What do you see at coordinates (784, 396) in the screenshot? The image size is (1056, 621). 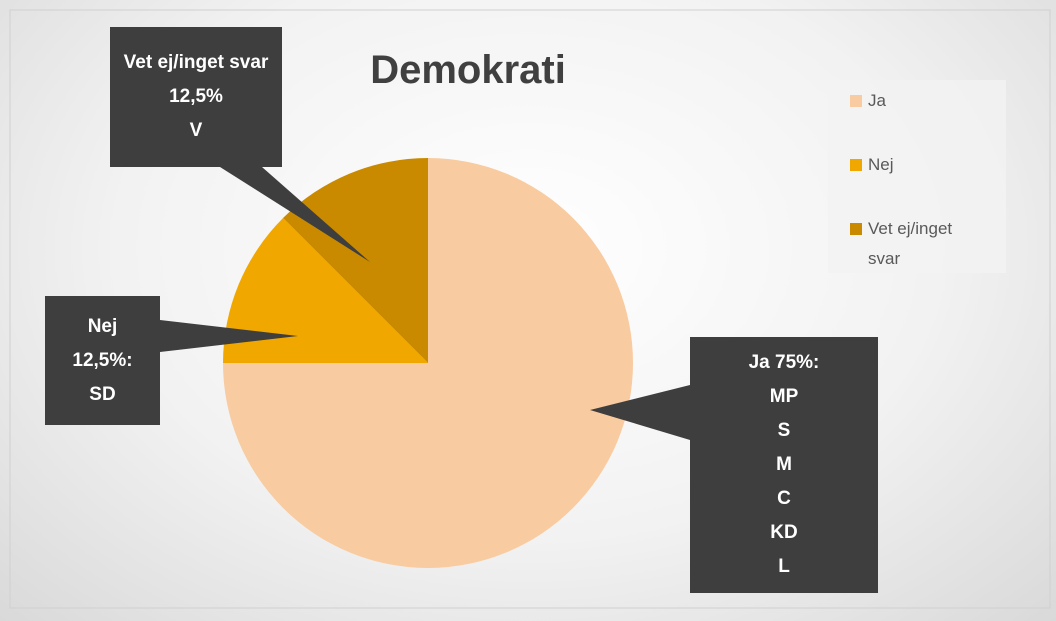 I see `data-label-party: MP` at bounding box center [784, 396].